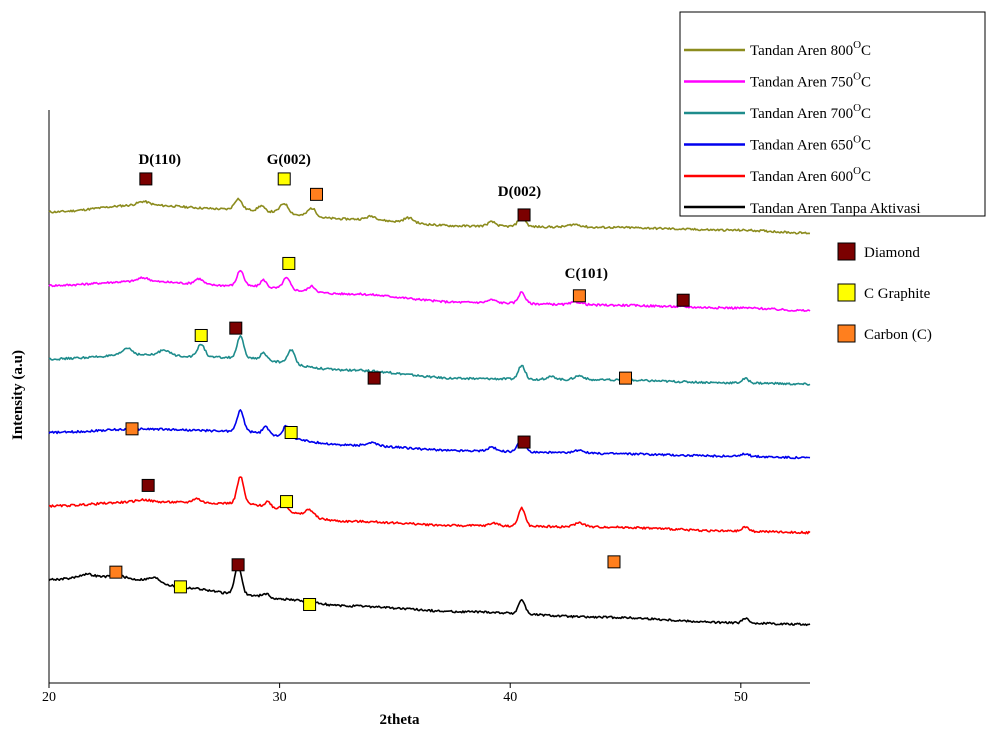 This screenshot has height=731, width=987. I want to click on legend-label-name: Tandan Aren 700, so click(801, 114).